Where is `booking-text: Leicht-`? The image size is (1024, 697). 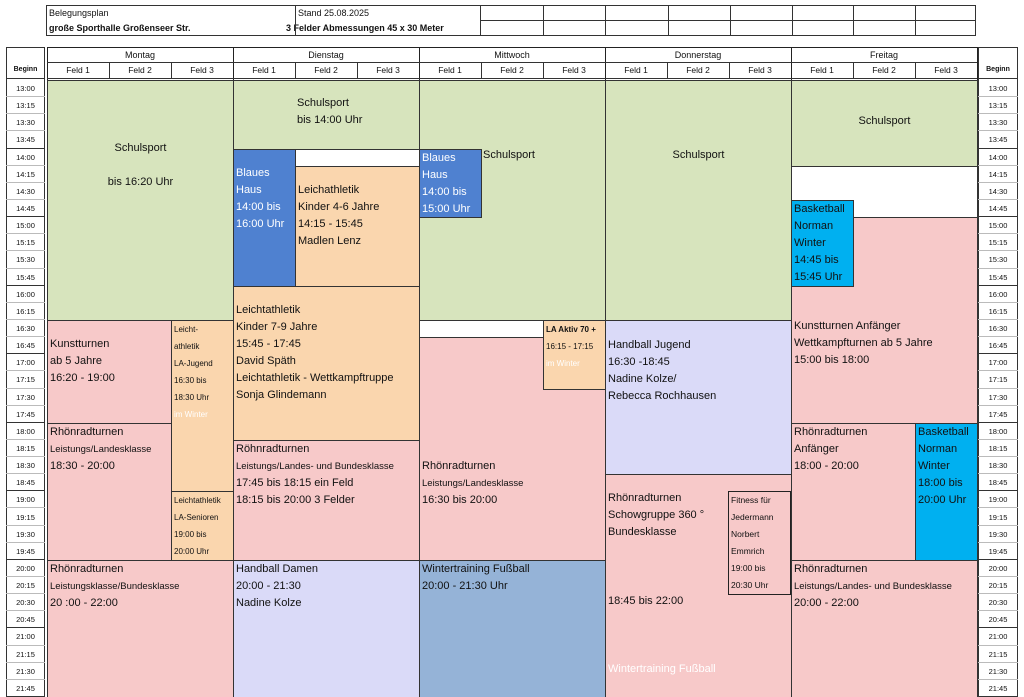
booking-text: Leicht- is located at coordinates (186, 329).